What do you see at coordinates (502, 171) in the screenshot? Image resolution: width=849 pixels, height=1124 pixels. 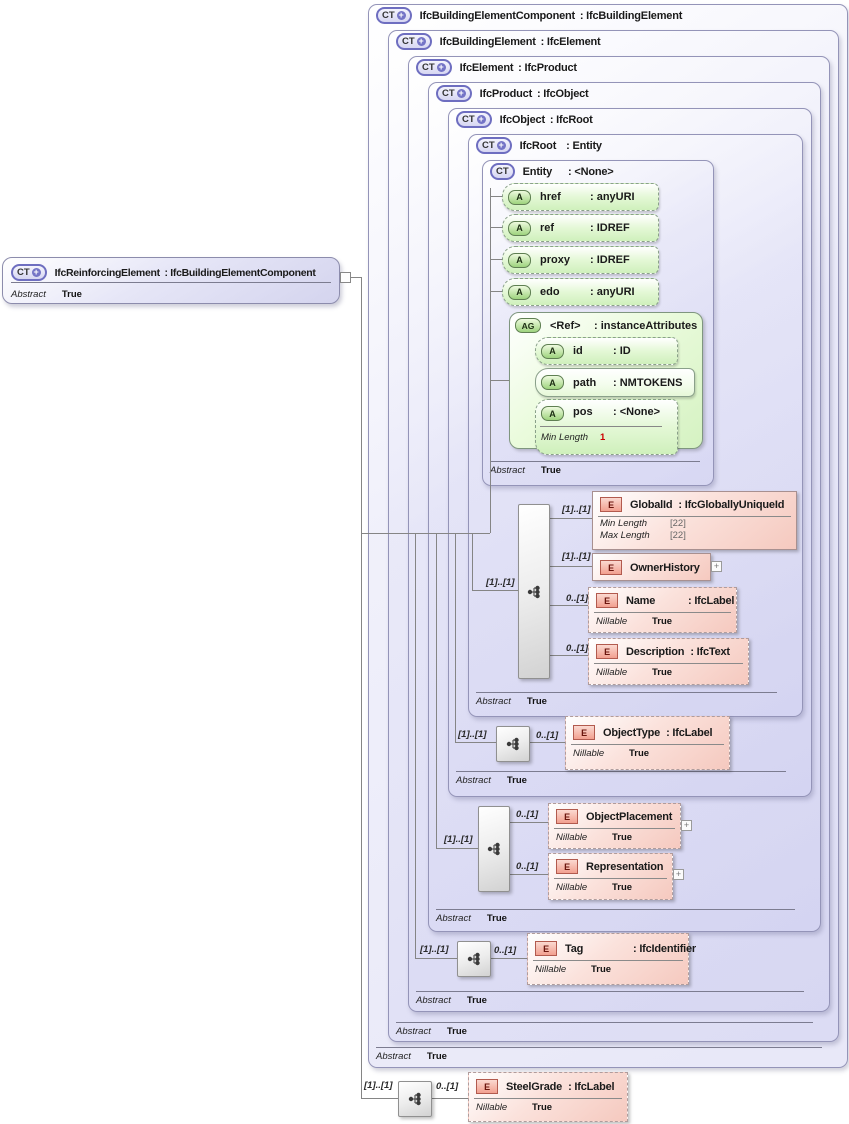 I see `complex-type-icon: CT` at bounding box center [502, 171].